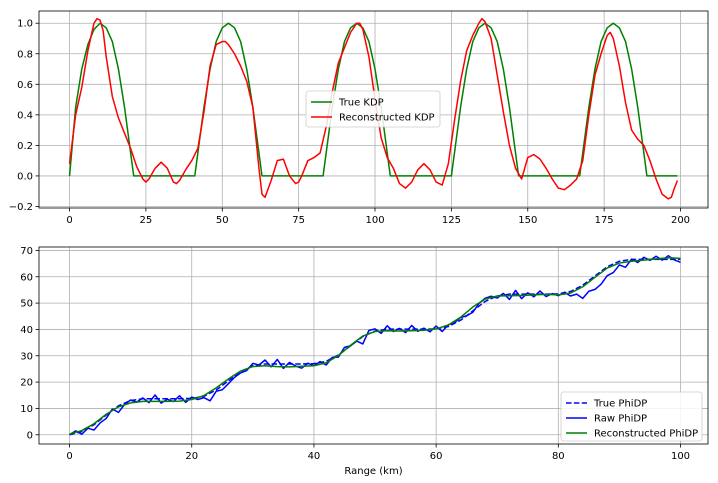  I want to click on y-tick-label: 0.4, so click(25, 115).